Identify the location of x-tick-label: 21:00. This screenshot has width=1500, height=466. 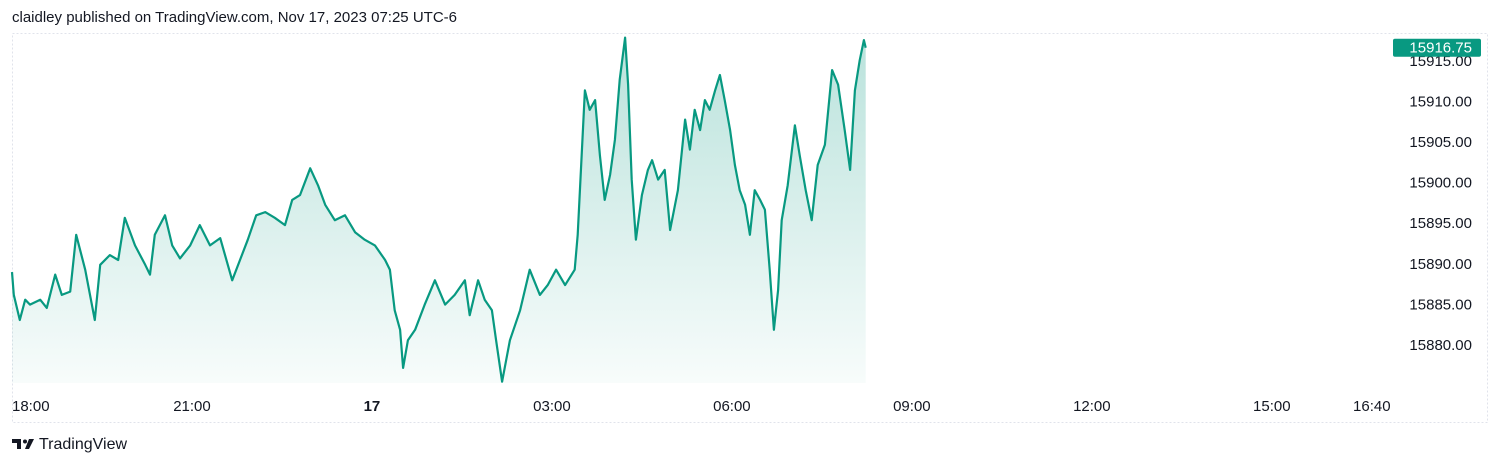
(192, 406).